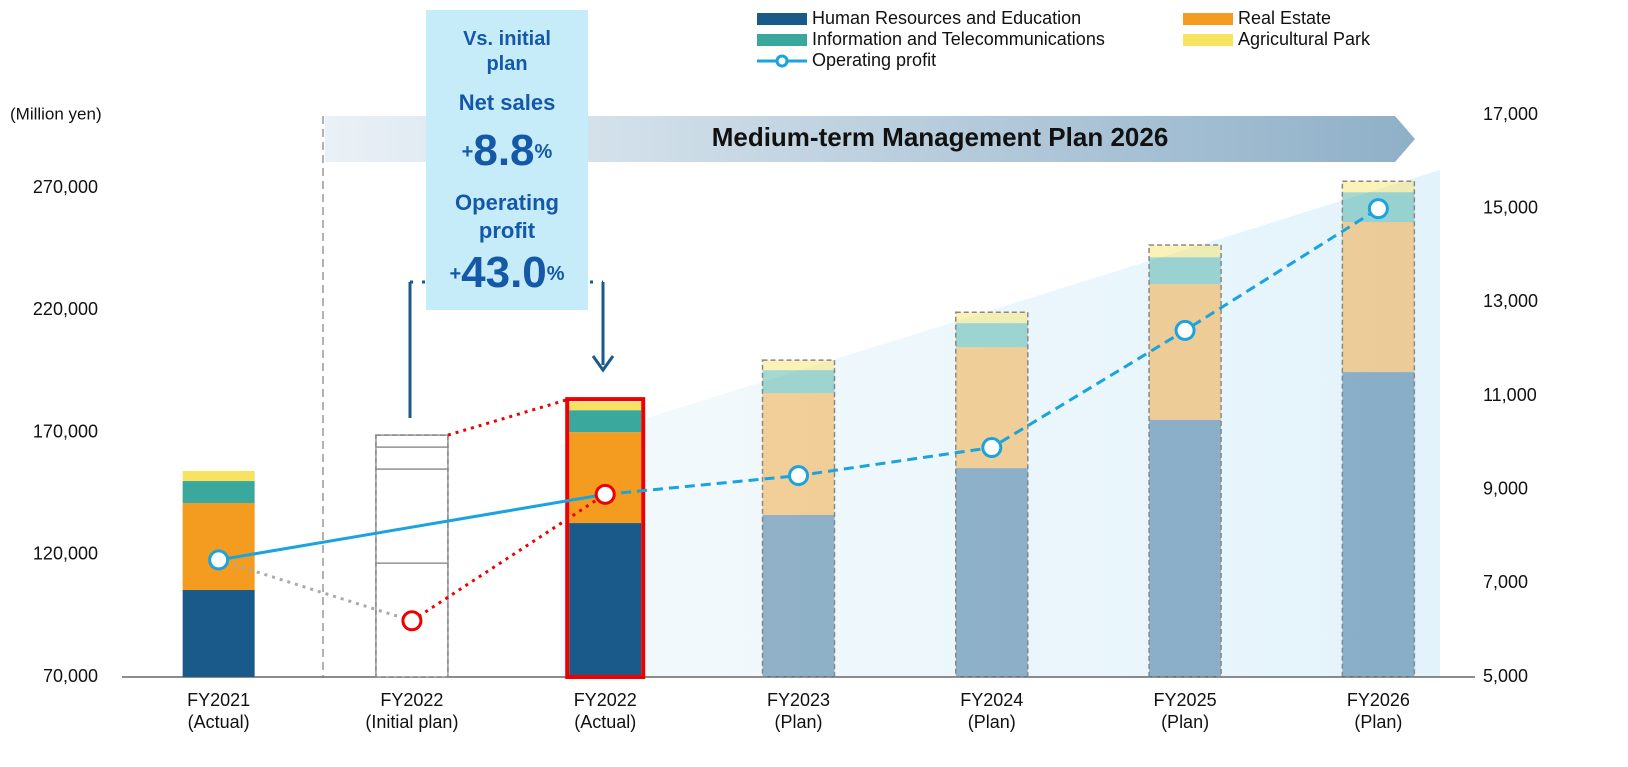 The width and height of the screenshot is (1628, 767). What do you see at coordinates (556, 274) in the screenshot?
I see `unit: %` at bounding box center [556, 274].